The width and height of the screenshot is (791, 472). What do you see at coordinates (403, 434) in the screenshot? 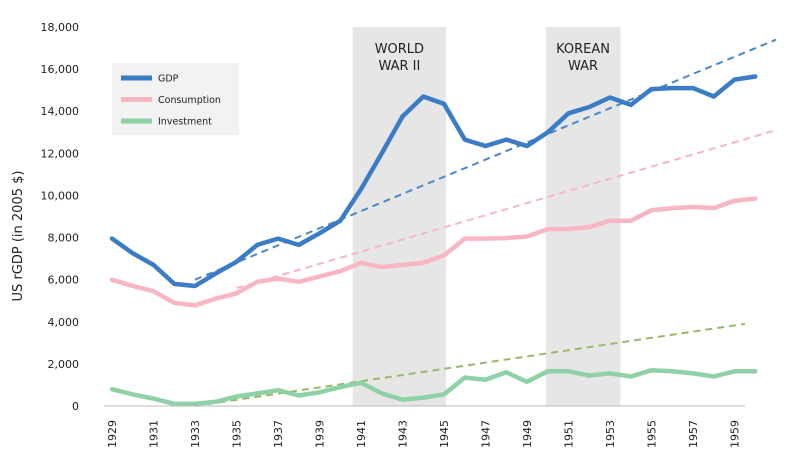
I see `x-tick-label: 1943` at bounding box center [403, 434].